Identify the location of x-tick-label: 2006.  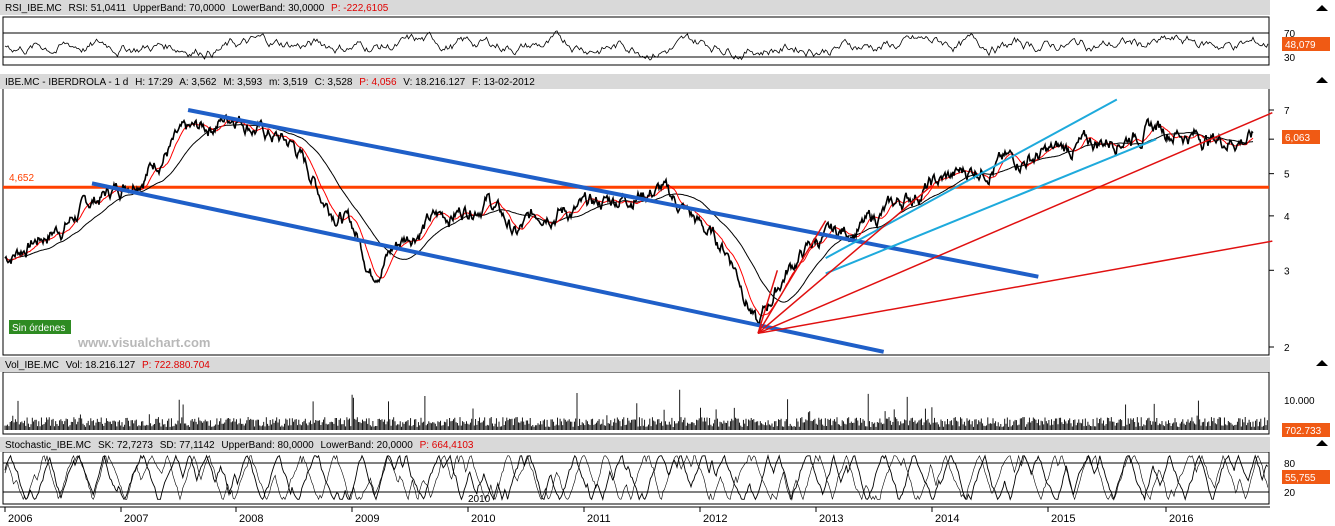
(20, 519).